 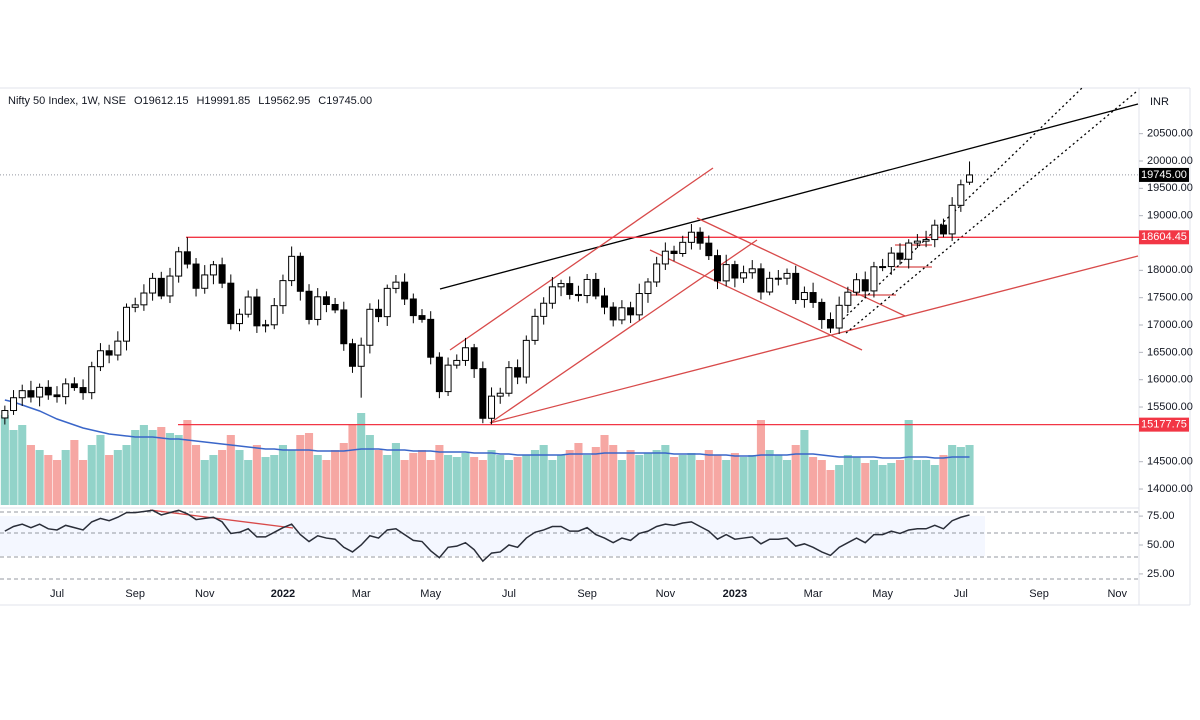 What do you see at coordinates (1170, 407) in the screenshot?
I see `y-tick-label: 15500.00` at bounding box center [1170, 407].